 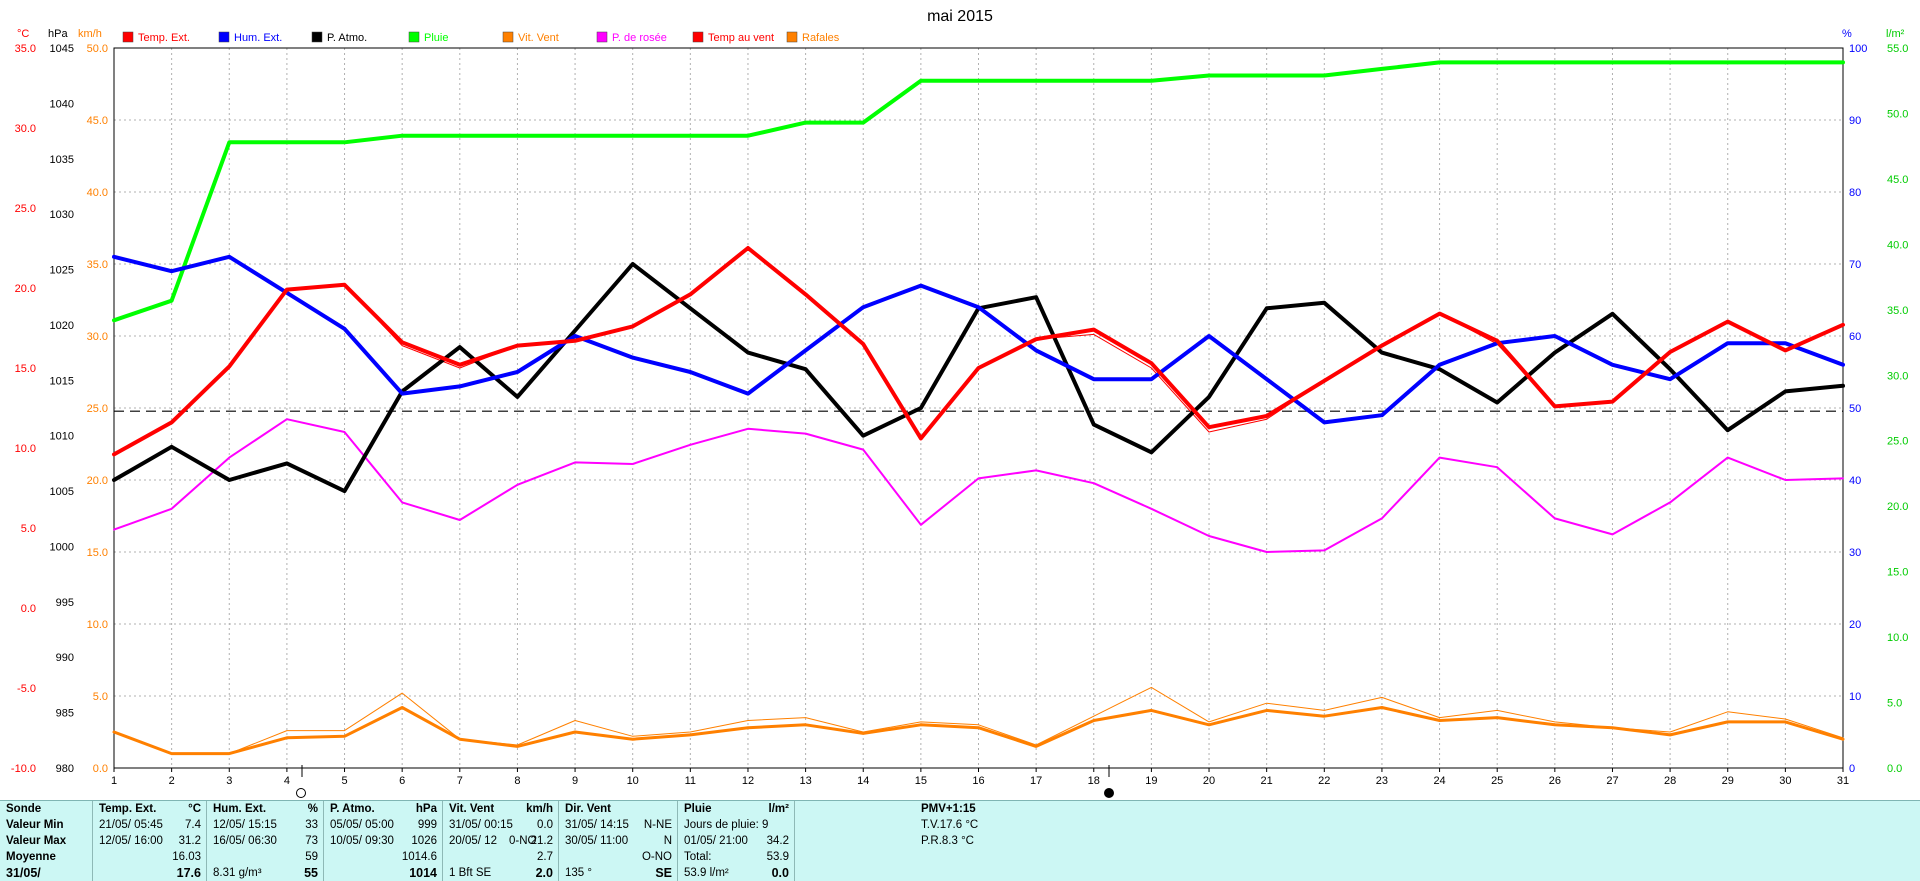 What do you see at coordinates (575, 781) in the screenshot?
I see `x-tick-label: 9` at bounding box center [575, 781].